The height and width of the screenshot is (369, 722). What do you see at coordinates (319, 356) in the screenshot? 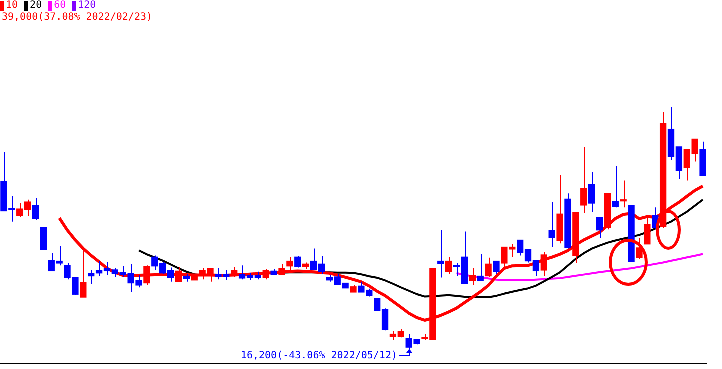
I see `text: 16,200(-43.06% 2022/05/12)` at bounding box center [319, 356].